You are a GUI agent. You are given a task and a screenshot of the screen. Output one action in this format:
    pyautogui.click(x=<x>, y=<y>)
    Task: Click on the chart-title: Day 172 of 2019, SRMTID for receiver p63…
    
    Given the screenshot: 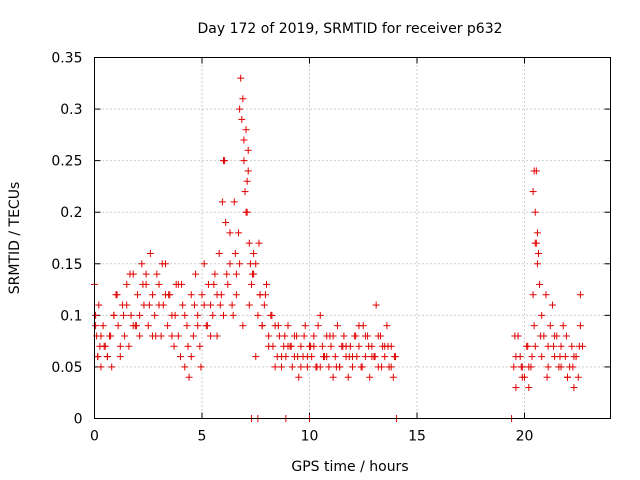 What is the action you would take?
    pyautogui.click(x=349, y=29)
    